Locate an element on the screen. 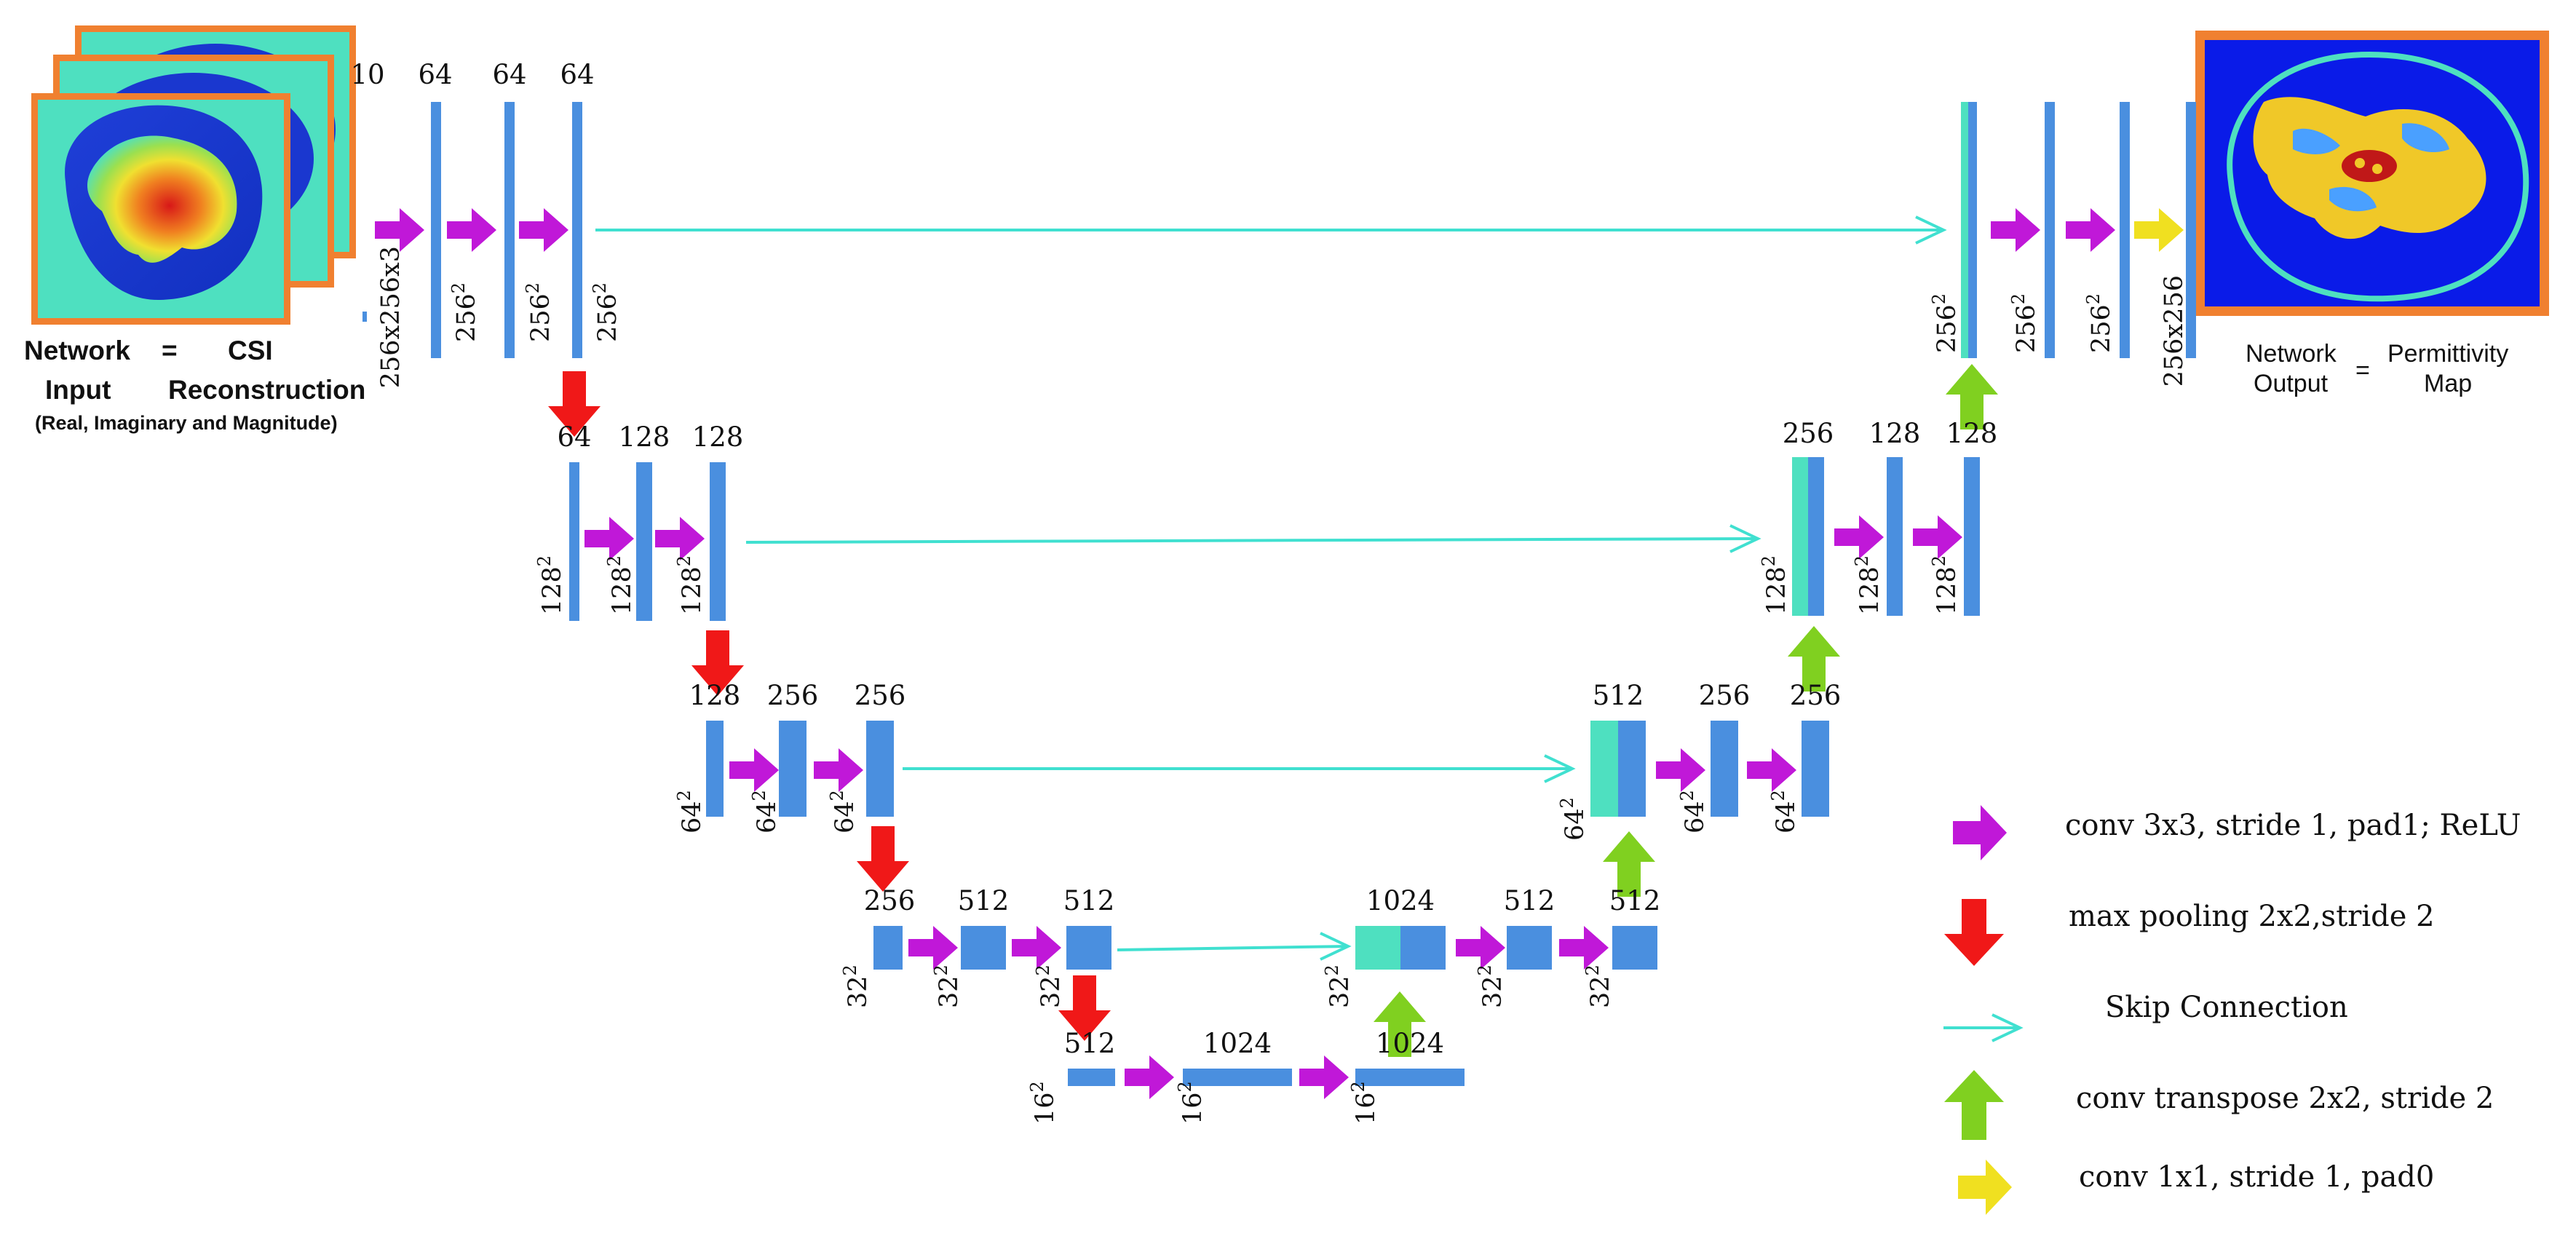 Image resolution: width=2576 pixels, height=1244 pixels. feature-map-dec2-c is located at coordinates (1972, 536).